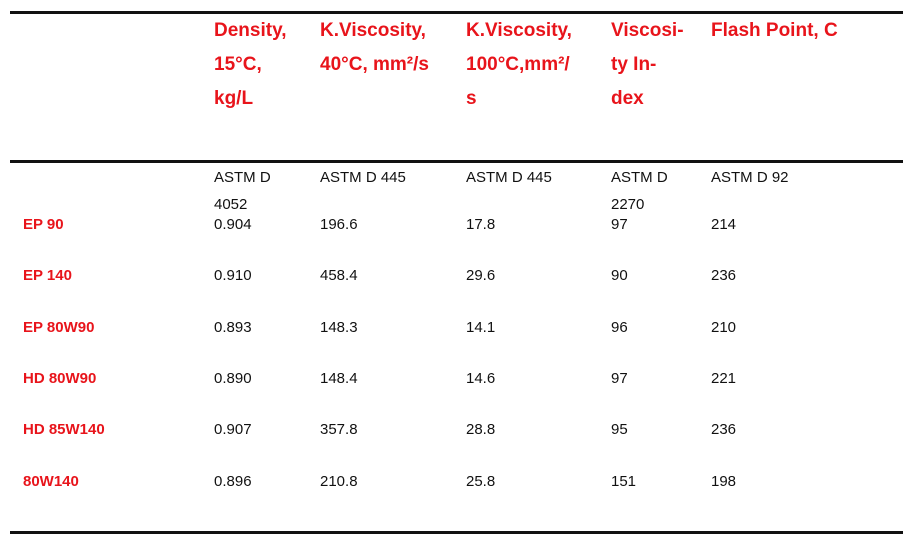 The height and width of the screenshot is (541, 908). What do you see at coordinates (339, 224) in the screenshot?
I see `cell-kv40: 196.6` at bounding box center [339, 224].